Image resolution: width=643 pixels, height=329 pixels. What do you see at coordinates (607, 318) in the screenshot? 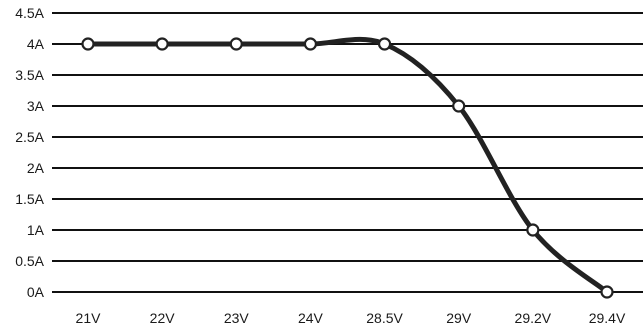
I see `x-tick-label: 29.4V` at bounding box center [607, 318].